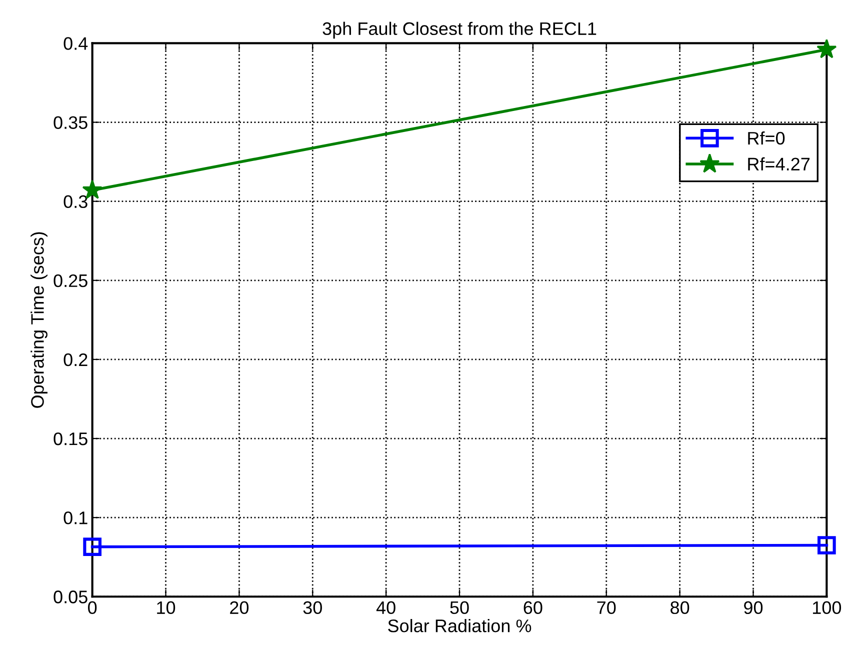  What do you see at coordinates (312, 607) in the screenshot?
I see `x-tick-label: 30` at bounding box center [312, 607].